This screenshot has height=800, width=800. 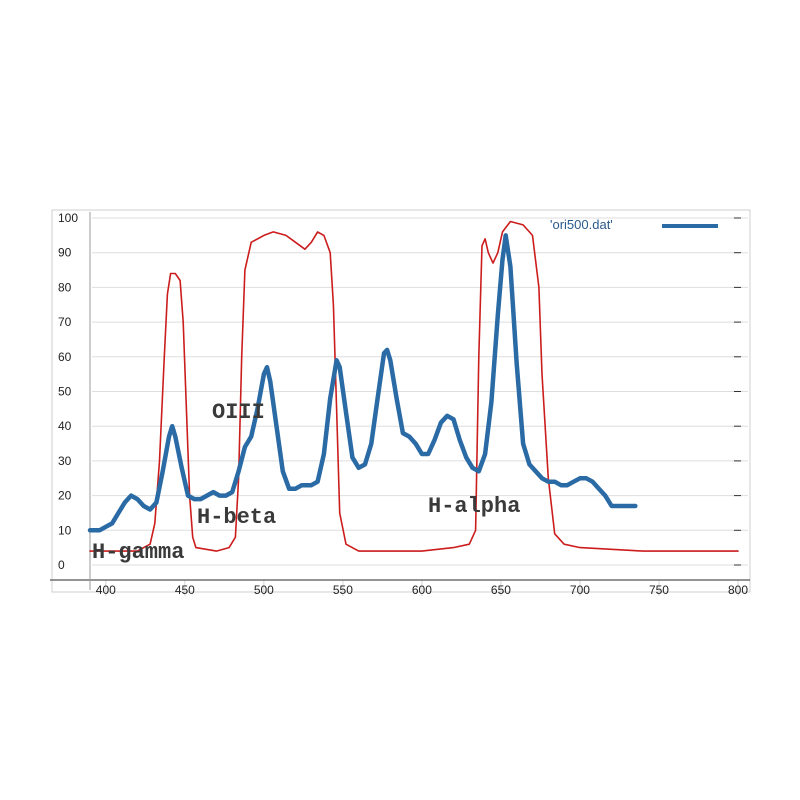 I want to click on x-tick-label: 800, so click(x=738, y=590).